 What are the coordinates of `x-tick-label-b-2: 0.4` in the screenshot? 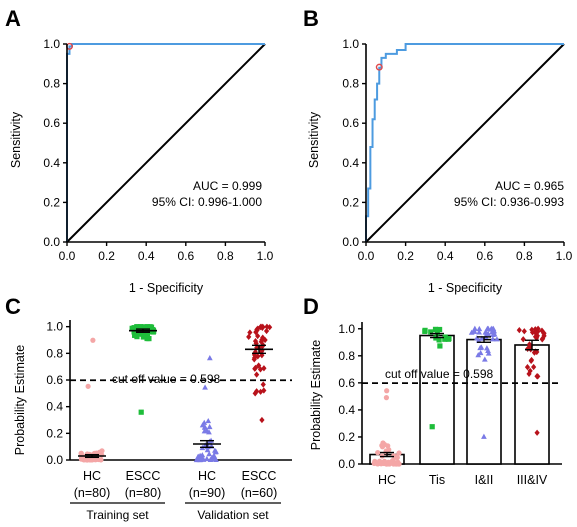 It's located at (445, 256).